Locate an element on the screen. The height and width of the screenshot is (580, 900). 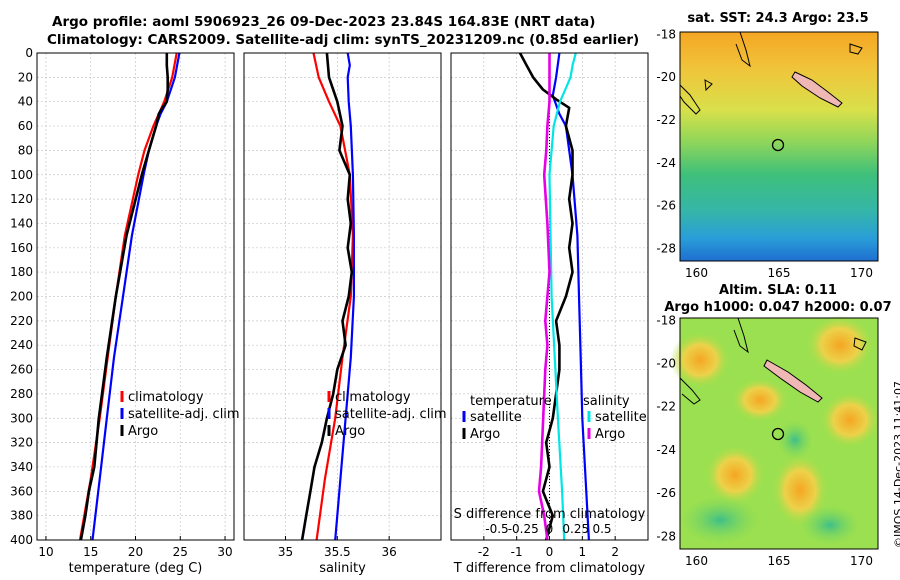
profile-location-marker-sla is located at coordinates (778, 434).